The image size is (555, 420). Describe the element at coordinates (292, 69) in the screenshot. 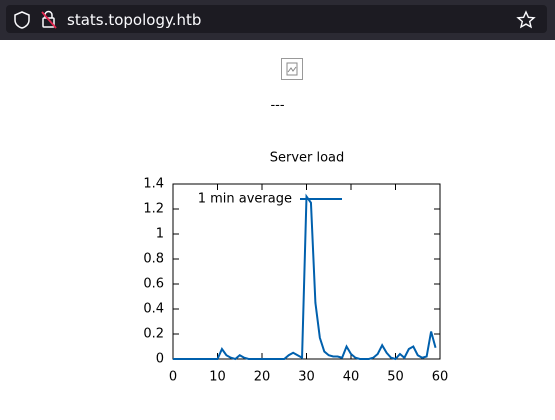

I see `broken-image-icon` at that location.